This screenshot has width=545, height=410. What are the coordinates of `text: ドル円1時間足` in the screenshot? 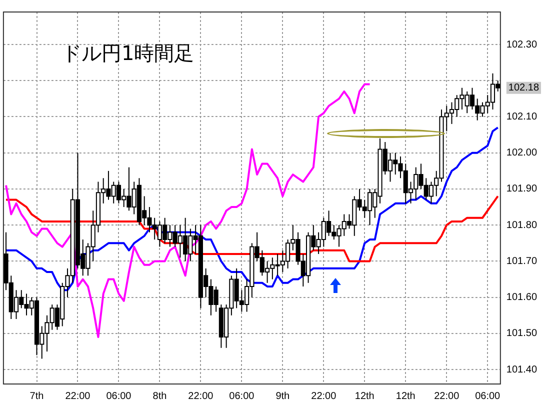 It's located at (127, 53).